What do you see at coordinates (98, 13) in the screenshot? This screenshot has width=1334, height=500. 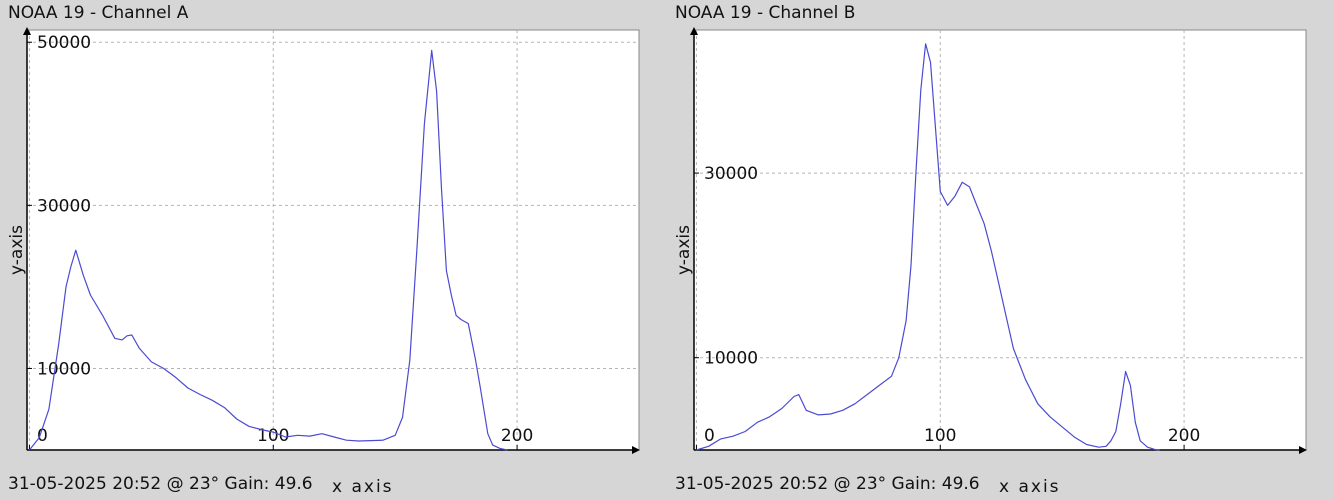 I see `chart-title: NOAA 19 - Channel A` at bounding box center [98, 13].